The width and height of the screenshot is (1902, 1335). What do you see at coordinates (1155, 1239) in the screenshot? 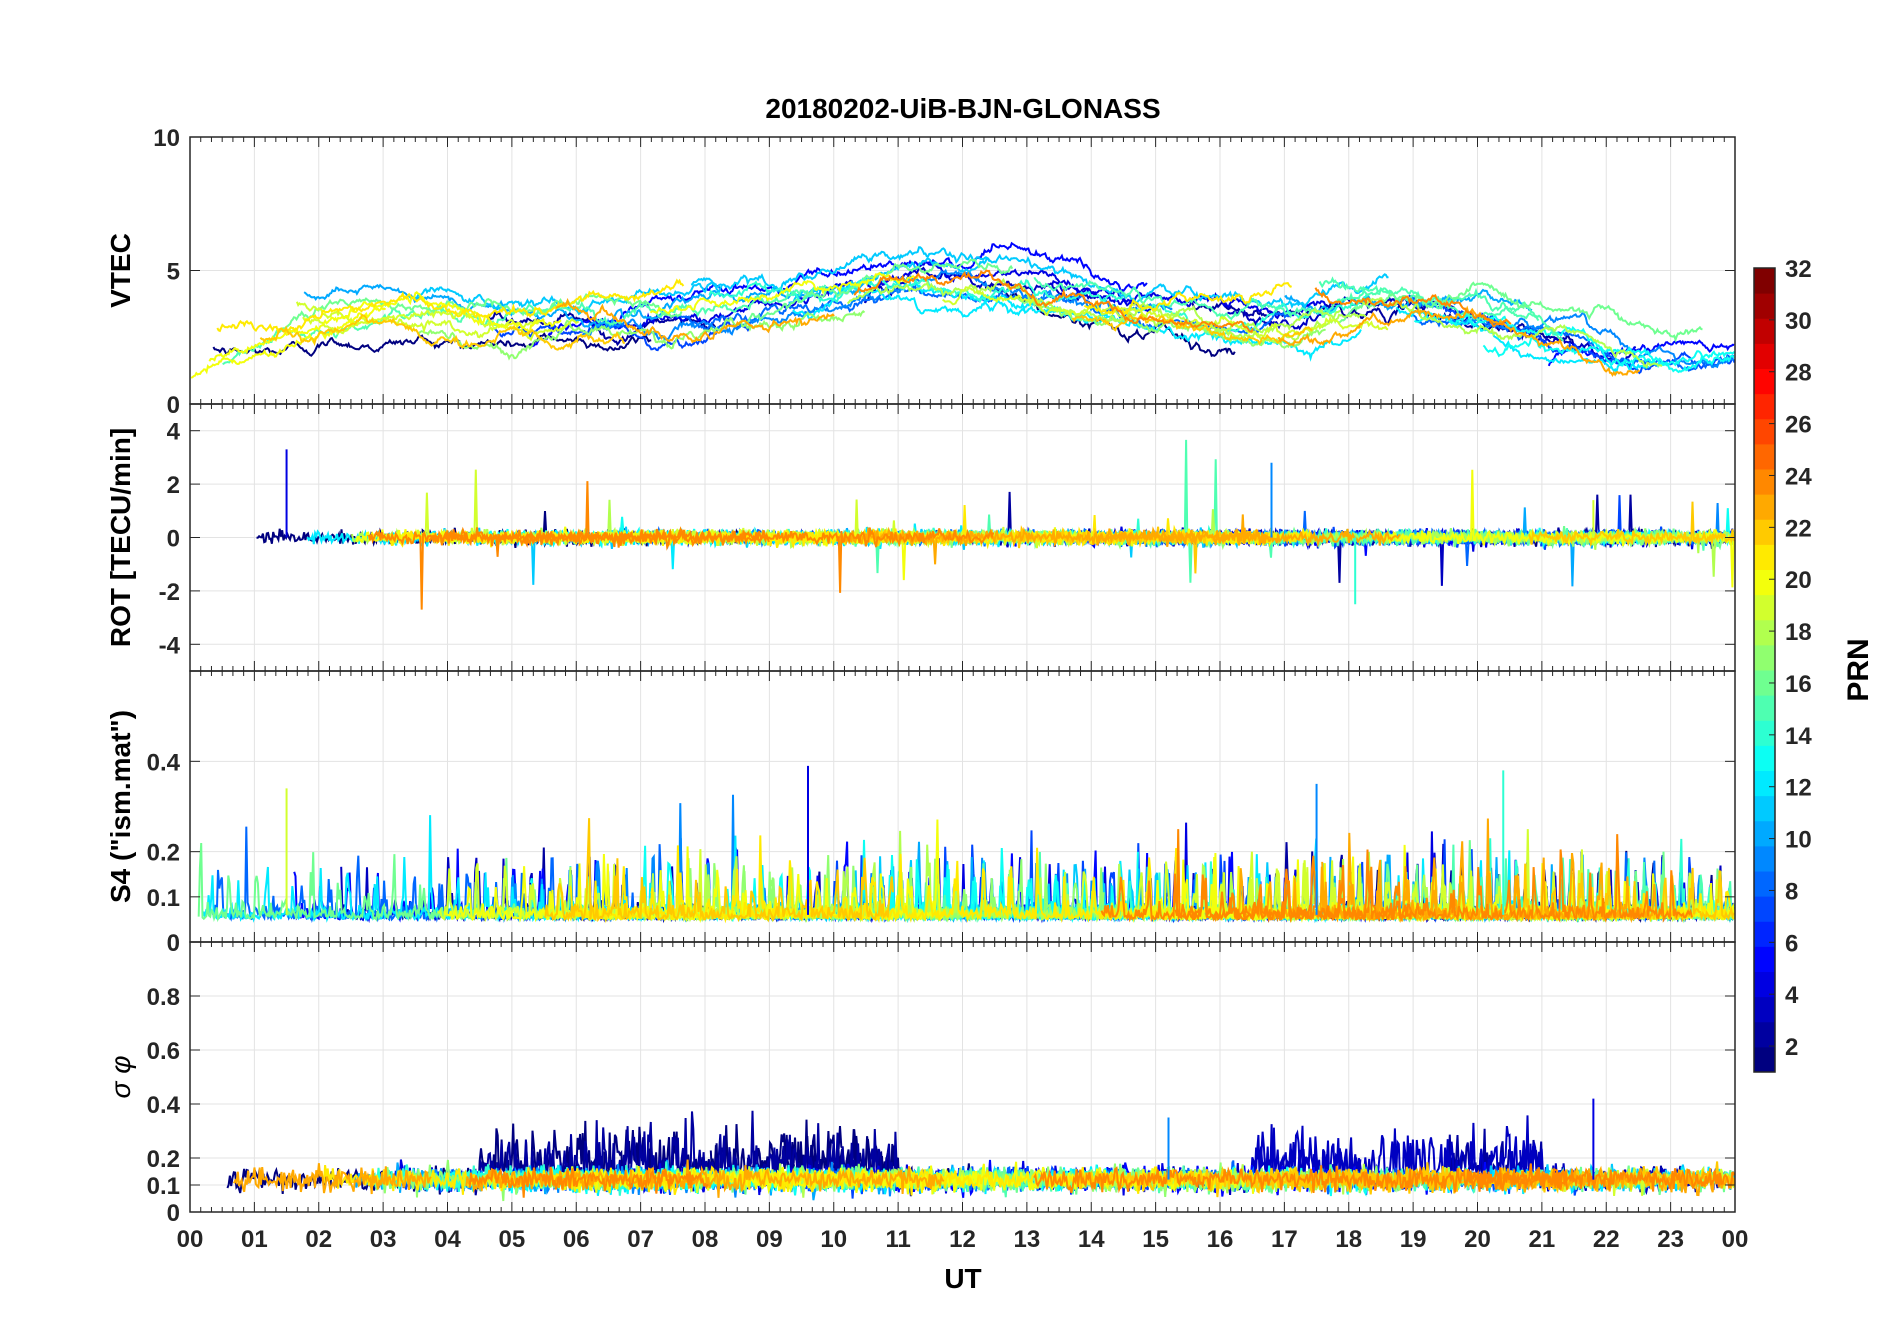
I see `x-tick-label: 15` at bounding box center [1155, 1239].